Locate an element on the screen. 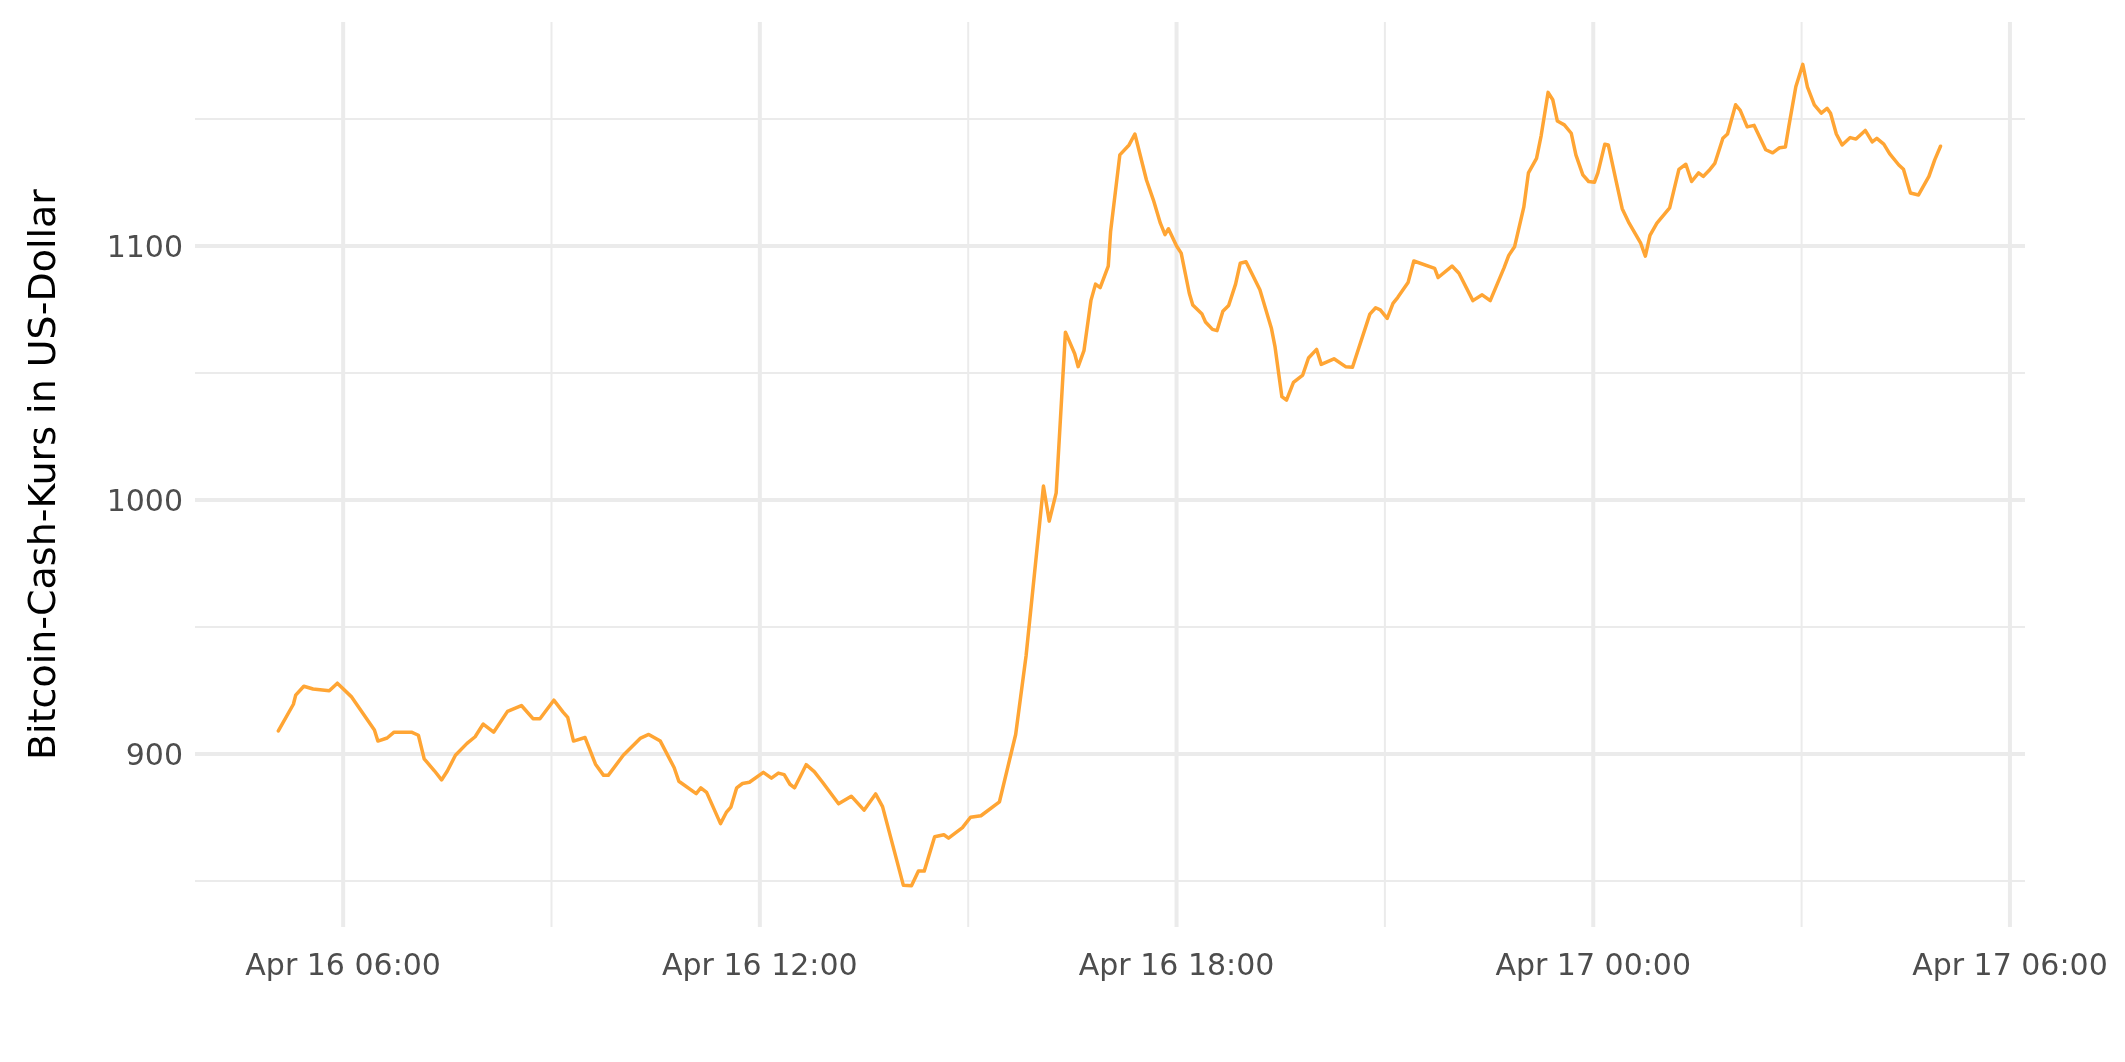 The width and height of the screenshot is (2125, 1062). x-tick-label: Apr 17 00:00 is located at coordinates (1593, 964).